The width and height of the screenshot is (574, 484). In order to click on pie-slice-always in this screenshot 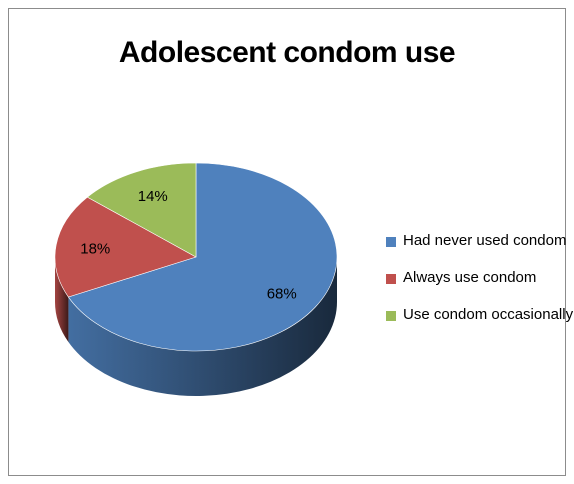, I will do `click(125, 247)`.